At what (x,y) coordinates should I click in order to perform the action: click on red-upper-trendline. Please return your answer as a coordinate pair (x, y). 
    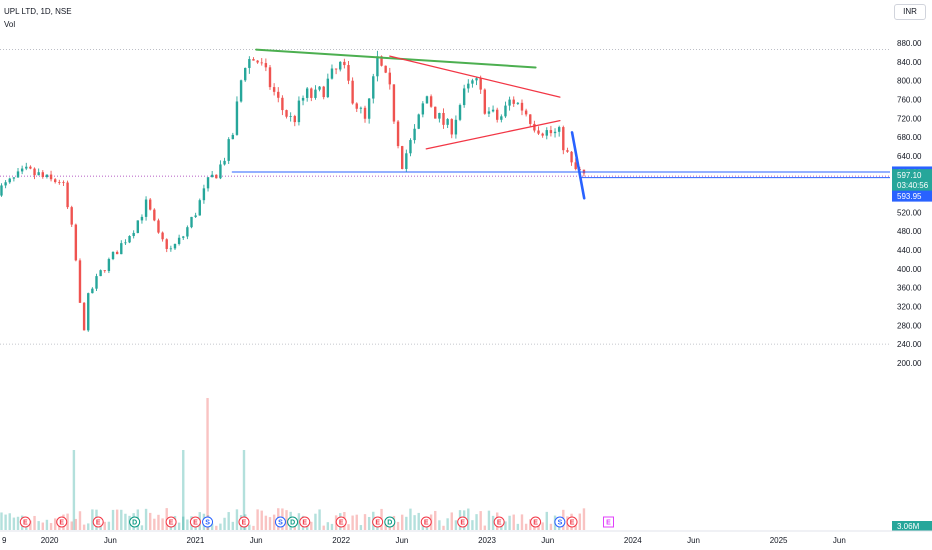
    Looking at the image, I should click on (475, 76).